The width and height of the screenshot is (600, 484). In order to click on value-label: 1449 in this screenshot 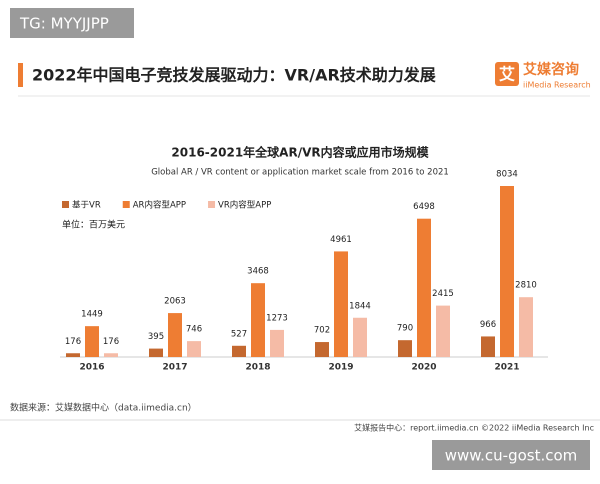, I will do `click(92, 315)`.